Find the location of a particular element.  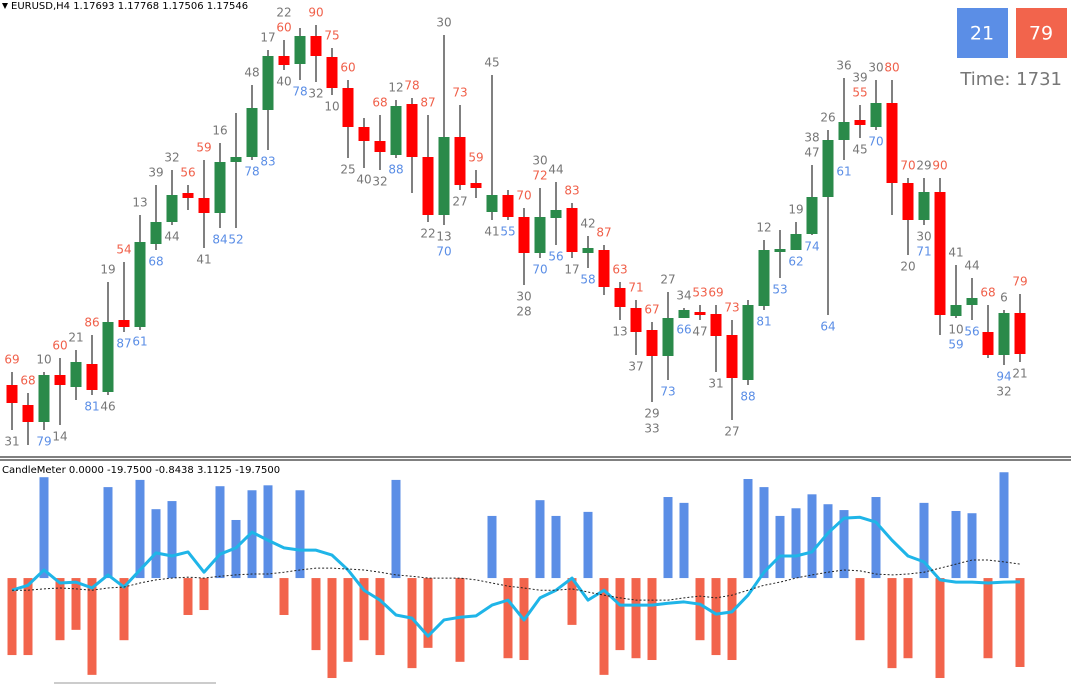

candle-label: 41 is located at coordinates (203, 260).